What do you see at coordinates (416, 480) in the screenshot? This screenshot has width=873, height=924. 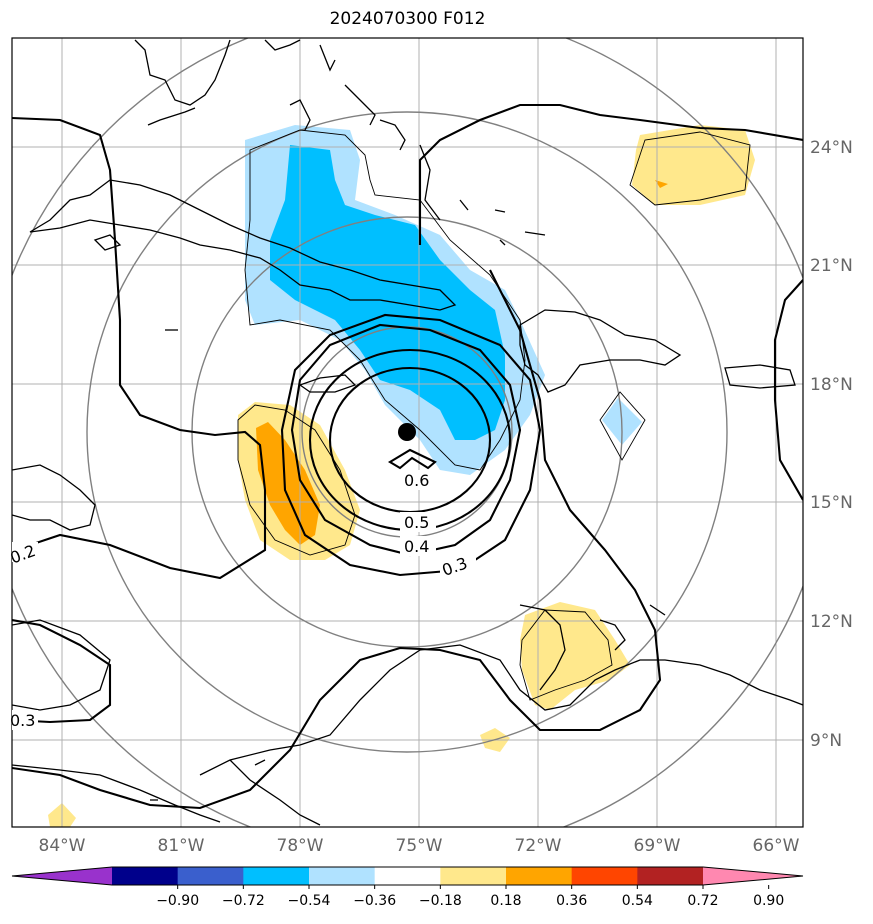 I see `contour-label: 0.6` at bounding box center [416, 480].